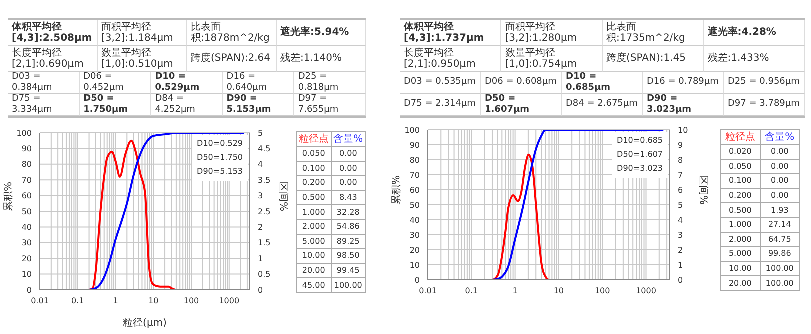 The image size is (811, 334). Describe the element at coordinates (142, 33) in the screenshot. I see `text: 面积平均径[3,2]:1.184μm` at that location.